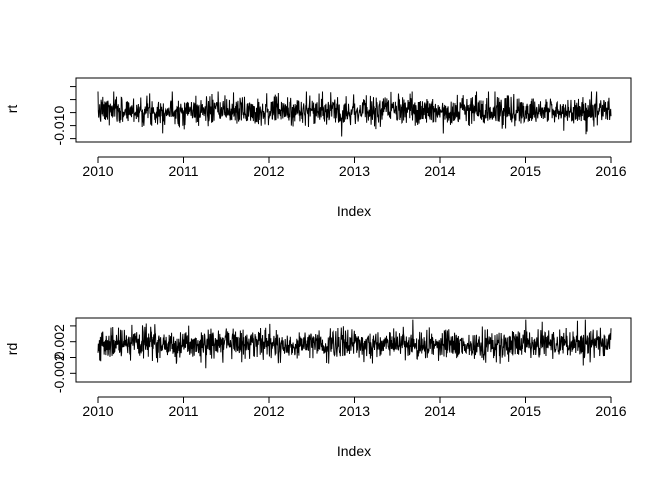 The width and height of the screenshot is (672, 480). What do you see at coordinates (59, 126) in the screenshot?
I see `y-tick-label-rt-0: -0.010` at bounding box center [59, 126].